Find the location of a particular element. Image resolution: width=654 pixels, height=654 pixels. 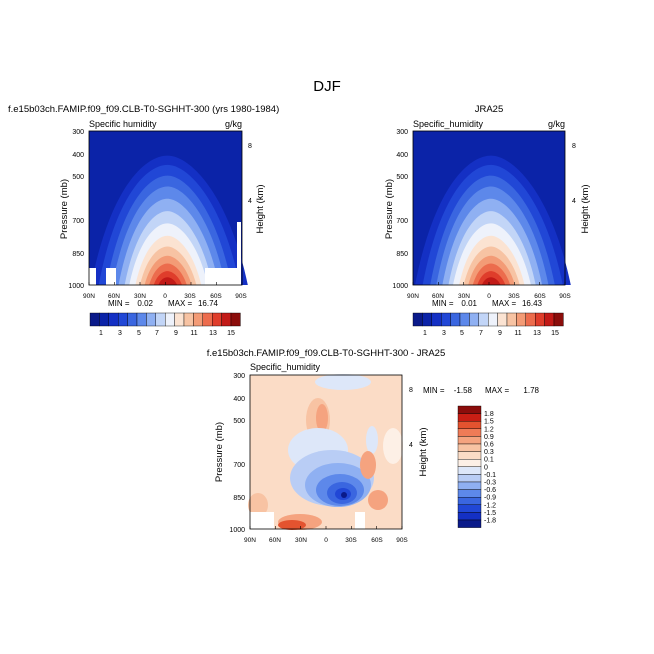

p3-max-label: MAX = is located at coordinates (497, 390).